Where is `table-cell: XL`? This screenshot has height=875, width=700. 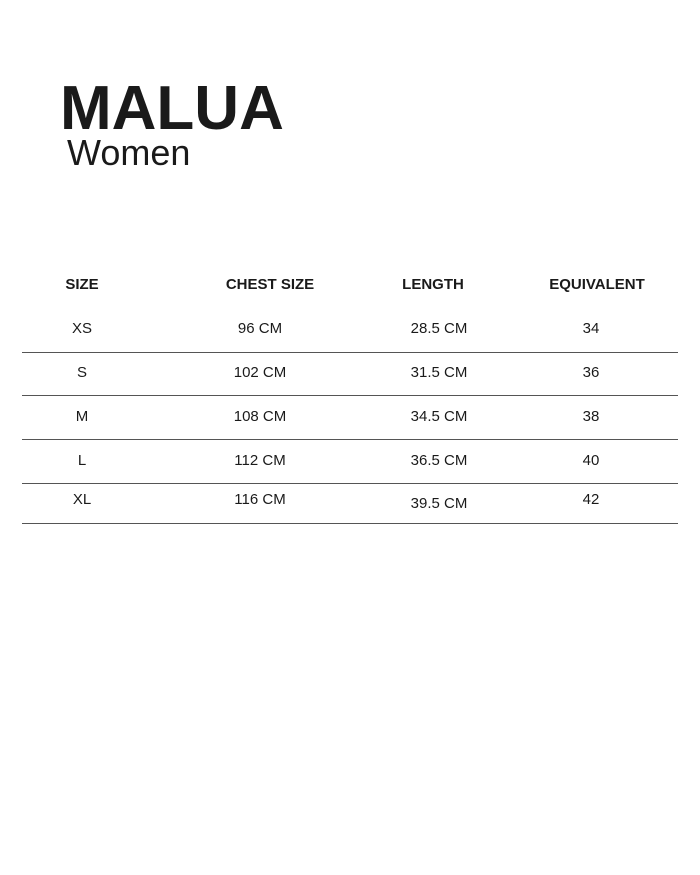 table-cell: XL is located at coordinates (82, 499).